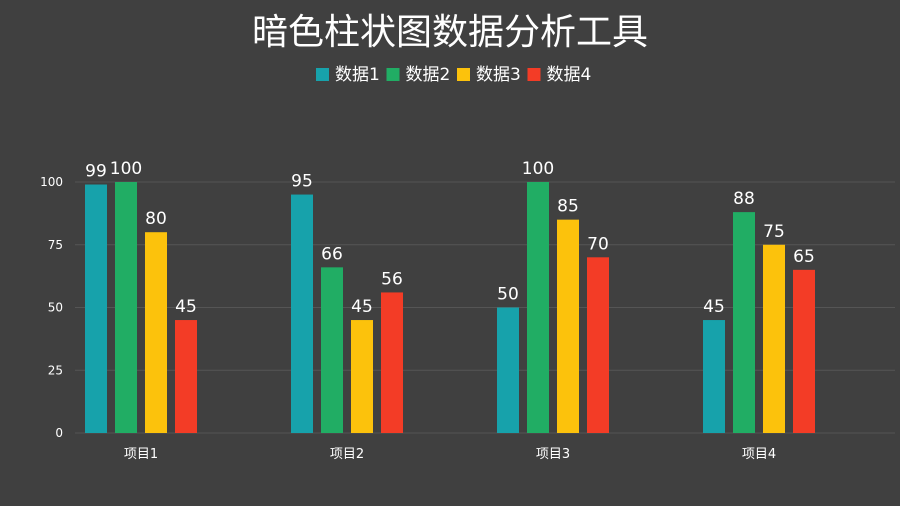  Describe the element at coordinates (392, 279) in the screenshot. I see `data-label: 56` at that location.